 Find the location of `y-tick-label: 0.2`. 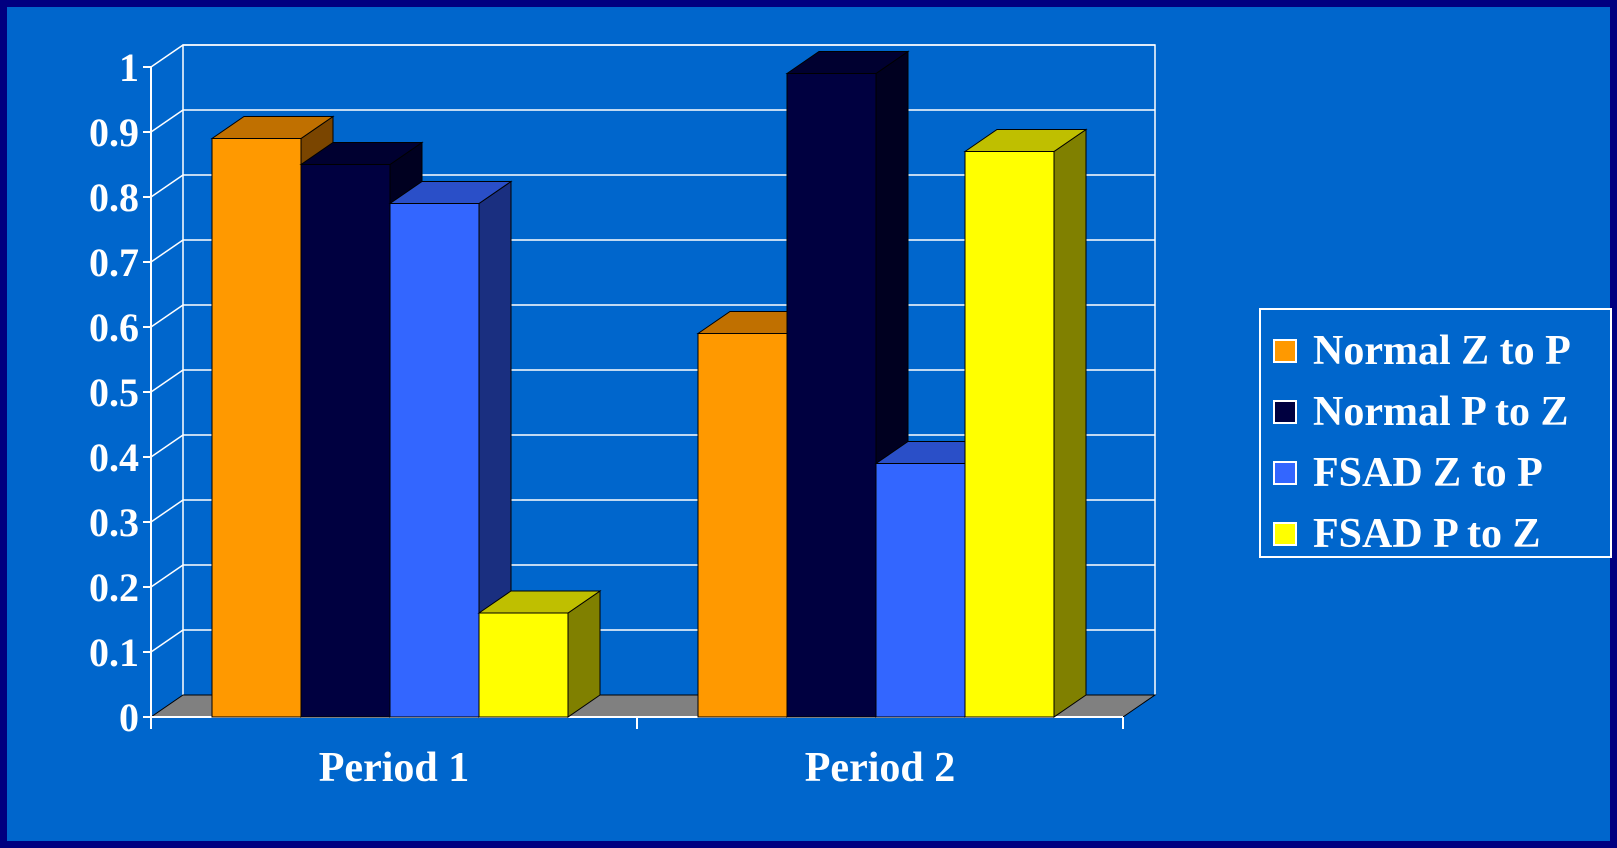

y-tick-label: 0.2 is located at coordinates (114, 587).